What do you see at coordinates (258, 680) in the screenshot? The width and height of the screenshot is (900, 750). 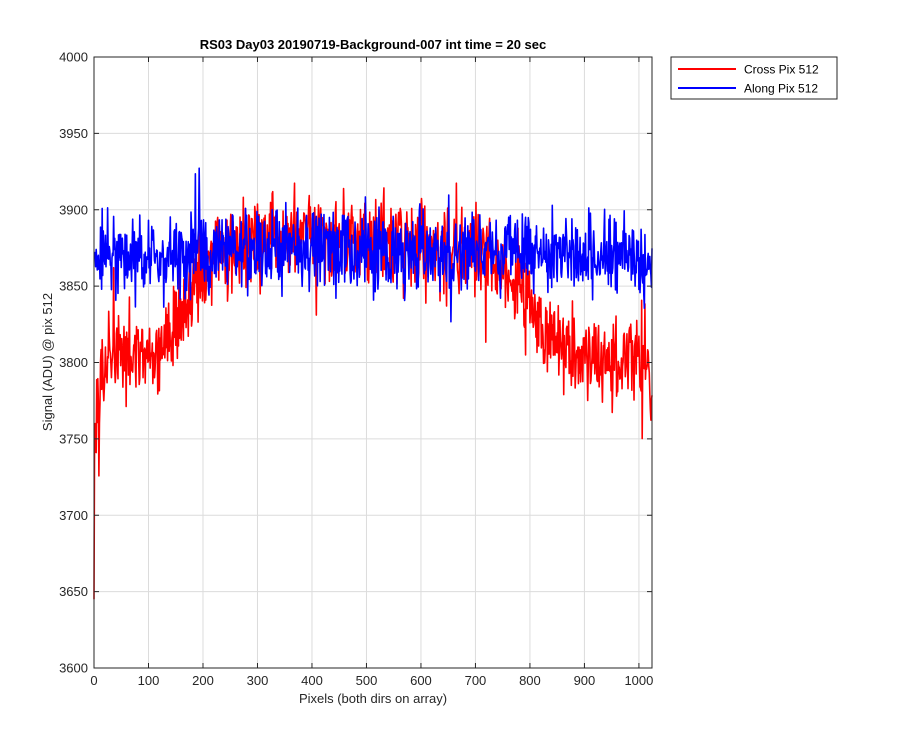 I see `x-tick-label: 300` at bounding box center [258, 680].